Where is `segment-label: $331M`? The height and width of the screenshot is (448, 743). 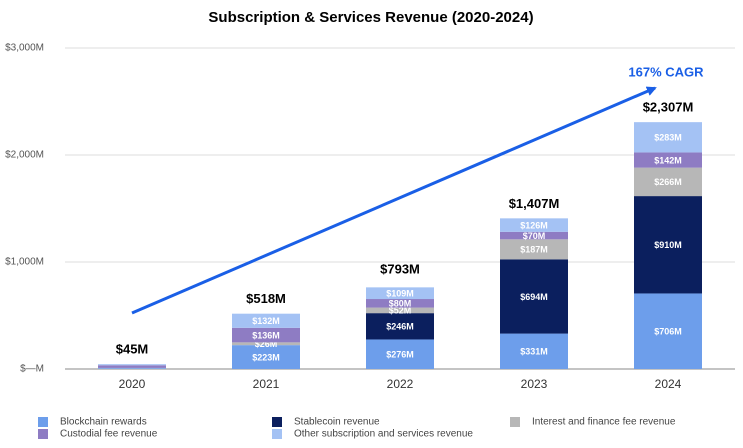
segment-label: $331M is located at coordinates (534, 352).